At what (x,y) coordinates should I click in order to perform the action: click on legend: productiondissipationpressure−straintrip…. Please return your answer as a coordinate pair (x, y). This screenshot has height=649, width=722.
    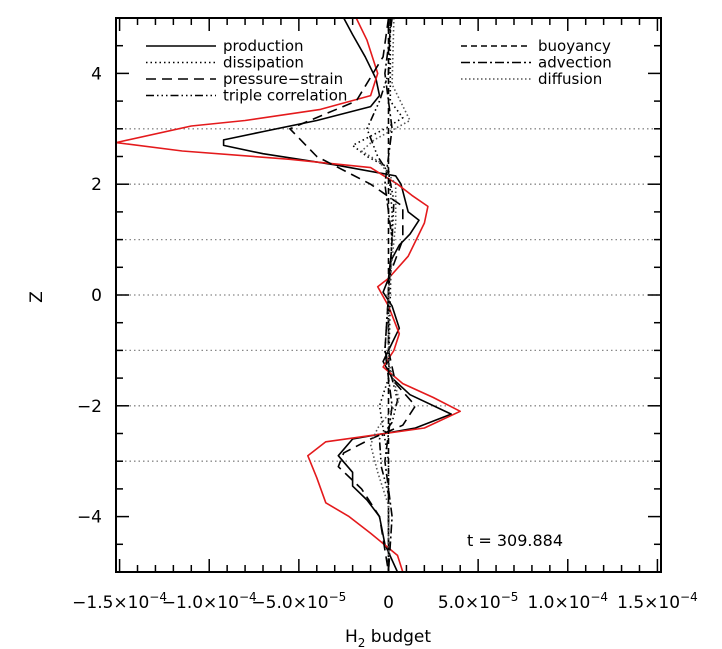
    Looking at the image, I should click on (379, 71).